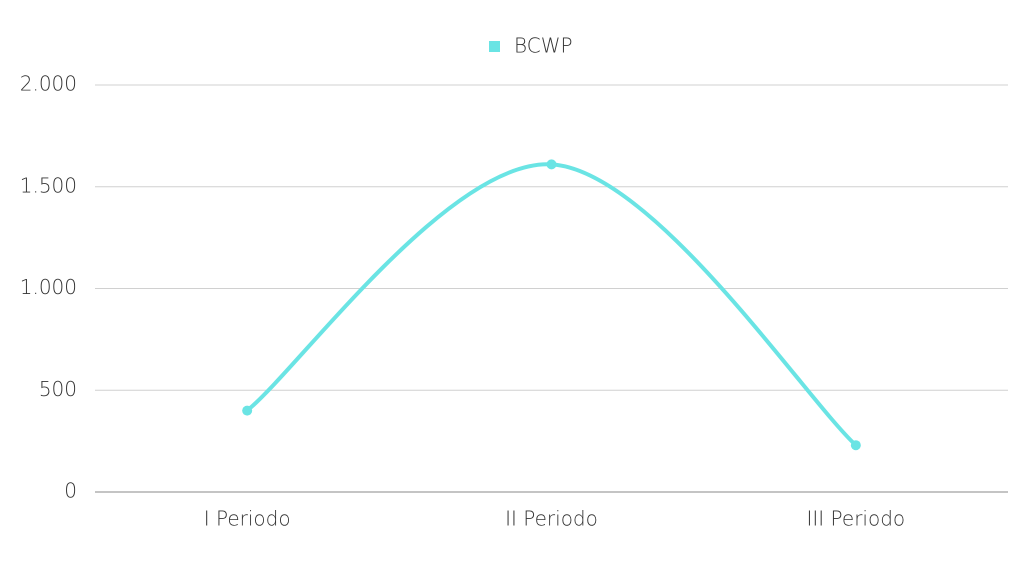 The height and width of the screenshot is (576, 1023). What do you see at coordinates (247, 519) in the screenshot?
I see `x-tick-label: I Periodo` at bounding box center [247, 519].